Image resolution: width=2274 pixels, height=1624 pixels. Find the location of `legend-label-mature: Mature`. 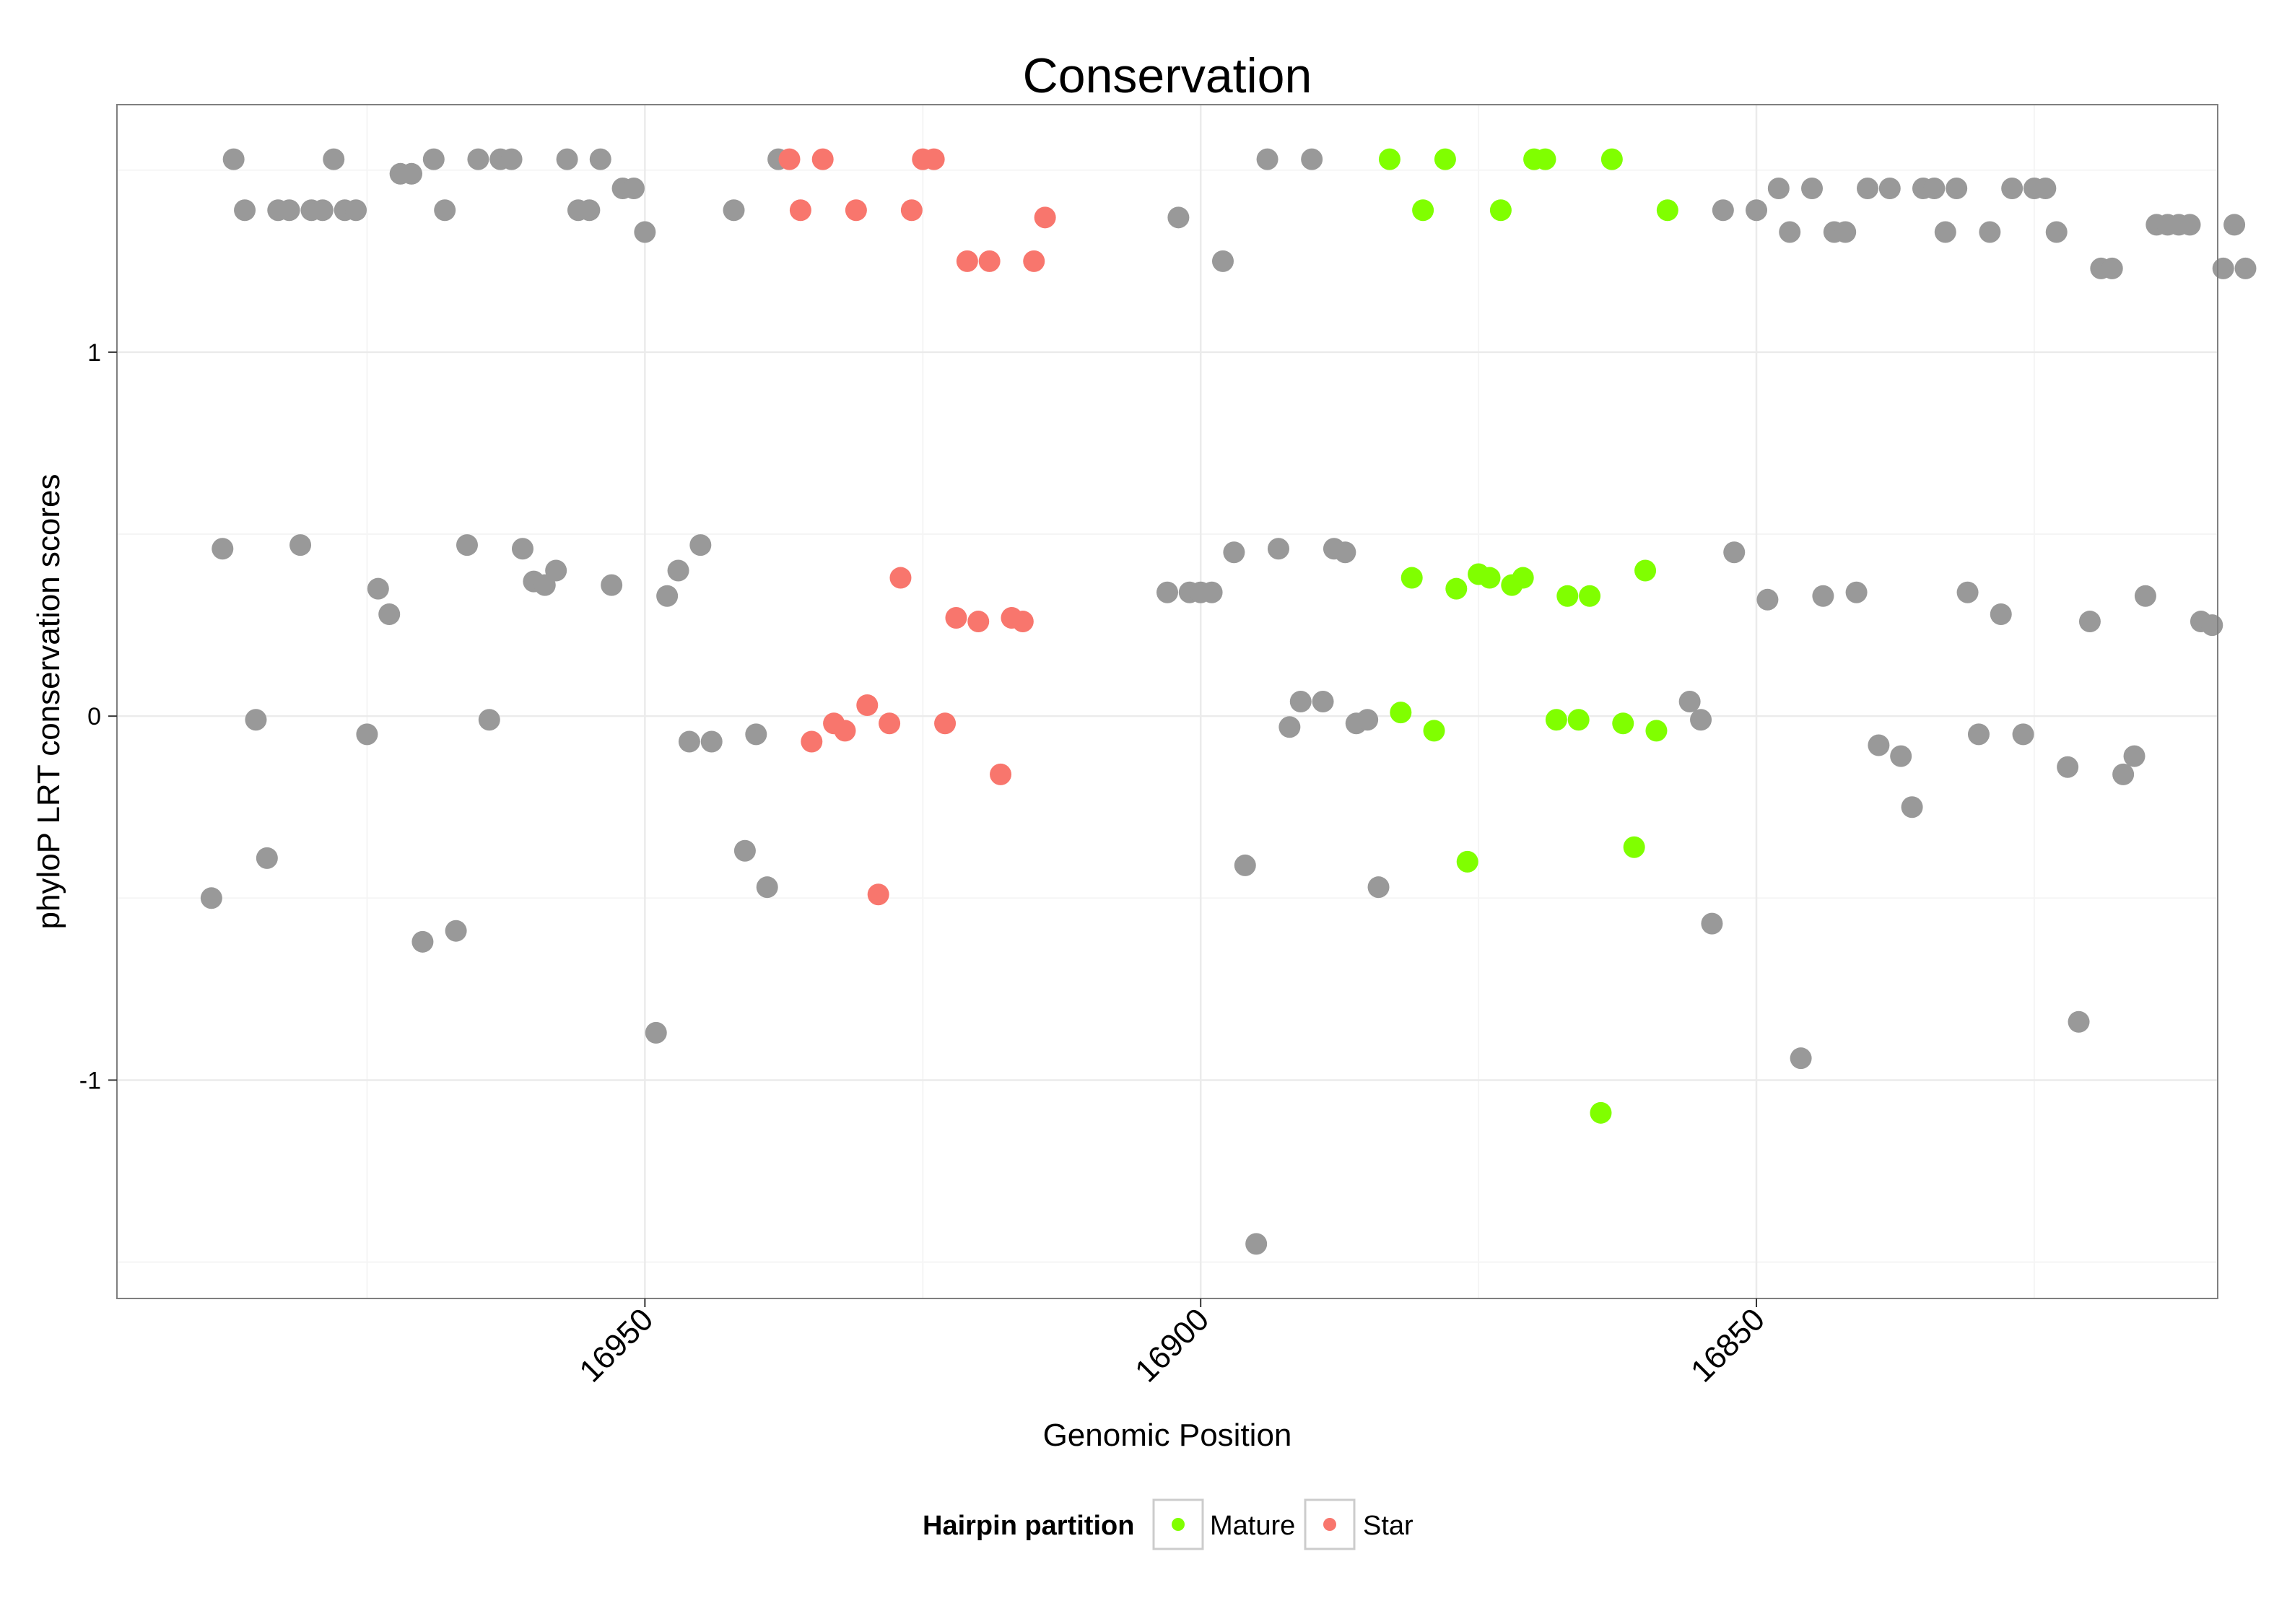

legend-label-mature: Mature is located at coordinates (1252, 1526).